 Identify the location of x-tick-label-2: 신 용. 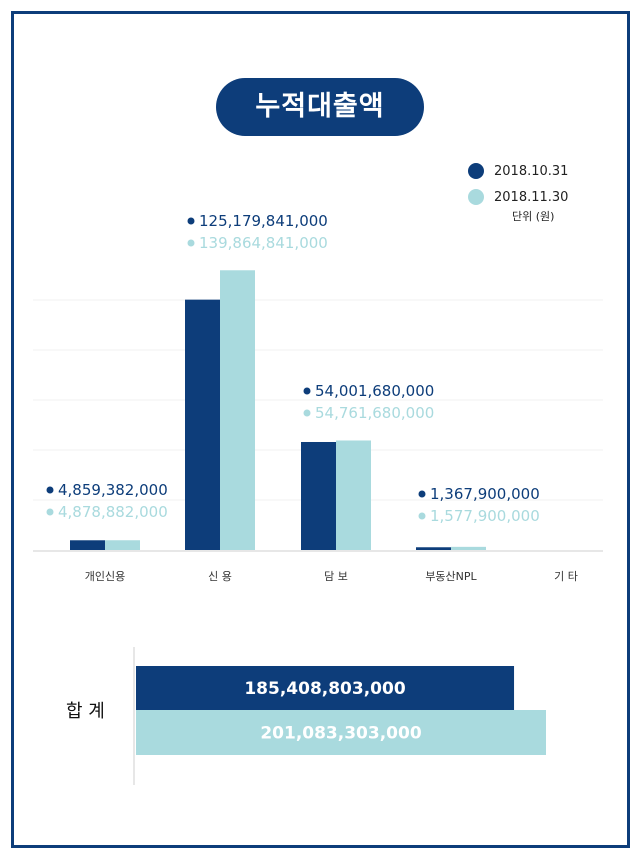
(220, 576).